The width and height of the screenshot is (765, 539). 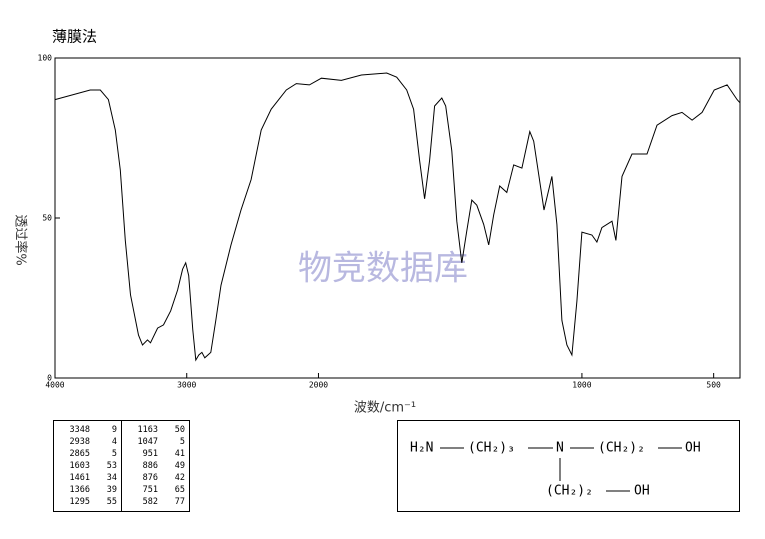 What do you see at coordinates (111, 502) in the screenshot?
I see `transmittance: 55` at bounding box center [111, 502].